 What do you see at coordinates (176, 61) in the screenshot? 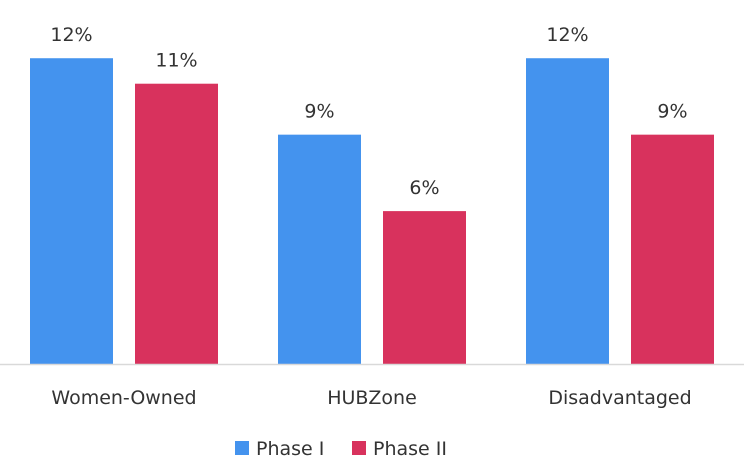
I see `data-label-women-owned-phase-ii: 11%` at bounding box center [176, 61].